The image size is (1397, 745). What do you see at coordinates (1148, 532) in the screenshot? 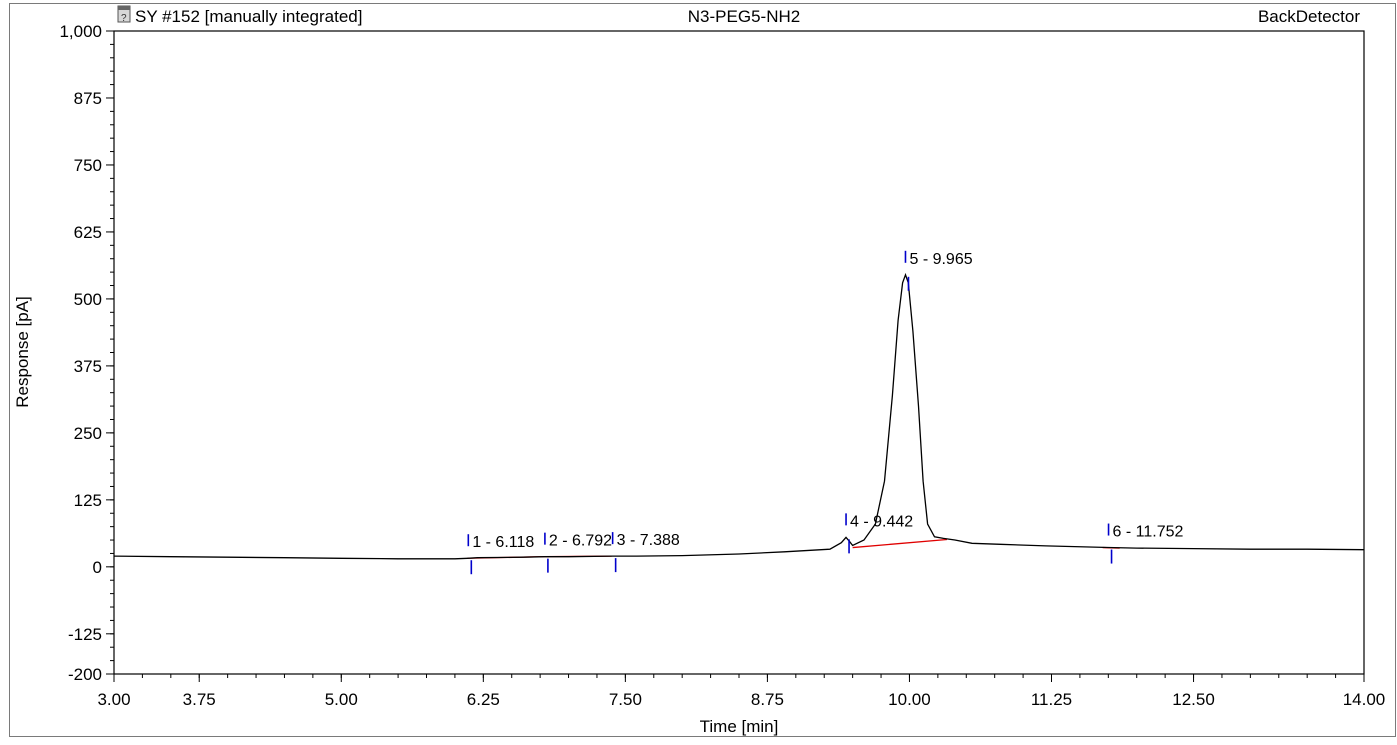
I see `peak-label: 6 - 11.752` at bounding box center [1148, 532].